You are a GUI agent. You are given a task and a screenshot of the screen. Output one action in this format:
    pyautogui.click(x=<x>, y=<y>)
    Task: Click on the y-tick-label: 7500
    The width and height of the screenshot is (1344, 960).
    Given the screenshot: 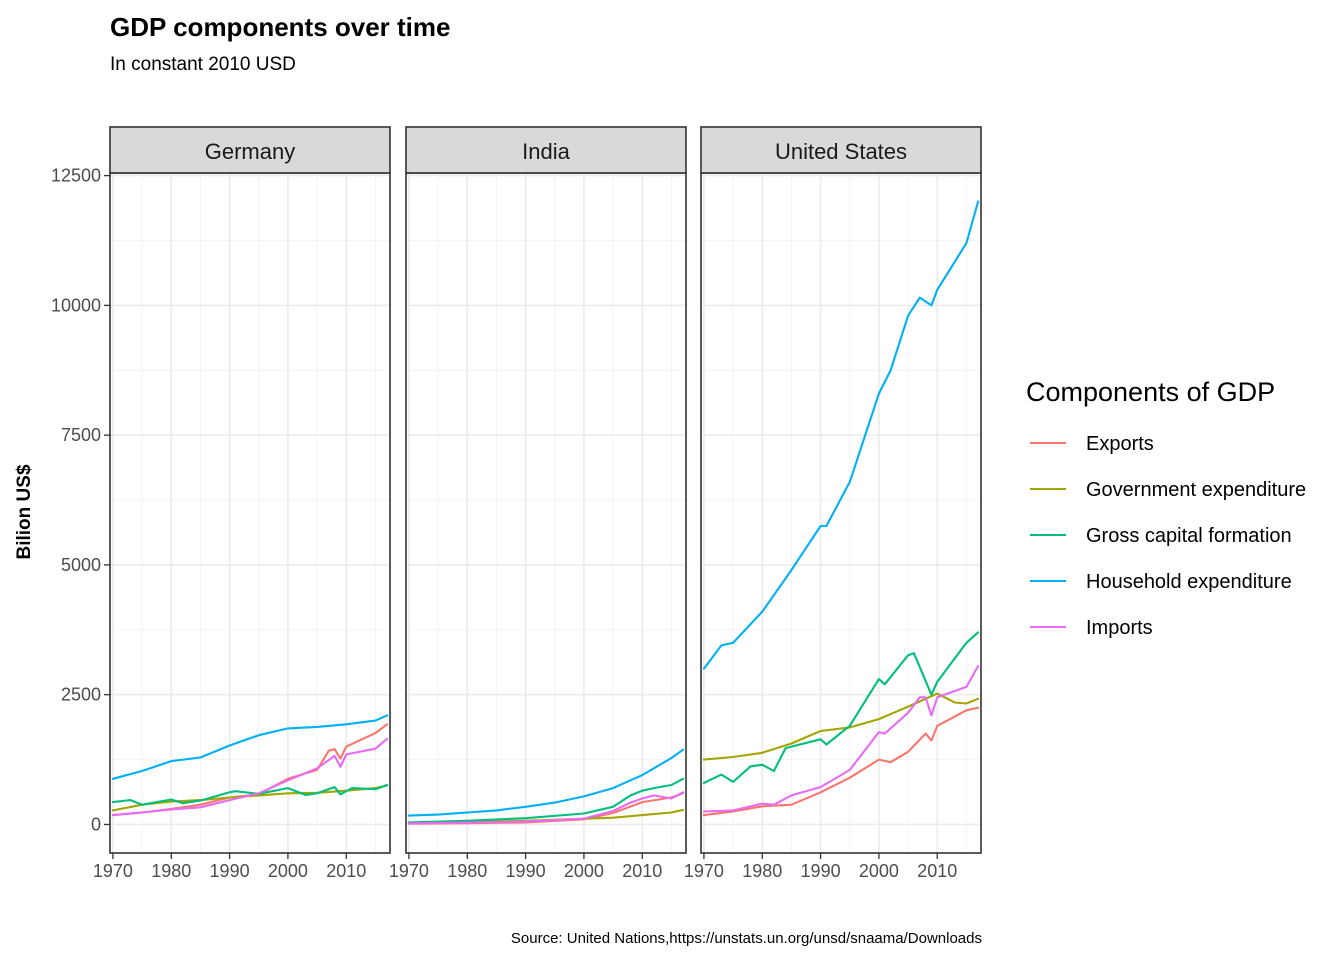 What is the action you would take?
    pyautogui.click(x=81, y=435)
    